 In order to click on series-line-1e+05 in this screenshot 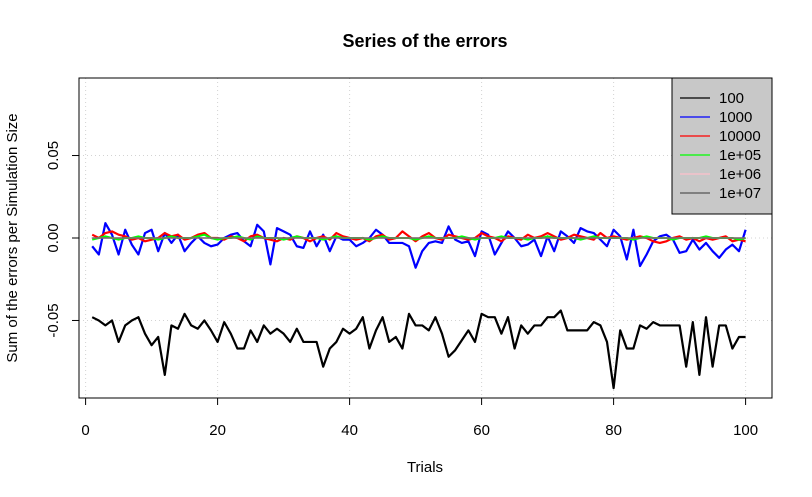, I will do `click(418, 237)`.